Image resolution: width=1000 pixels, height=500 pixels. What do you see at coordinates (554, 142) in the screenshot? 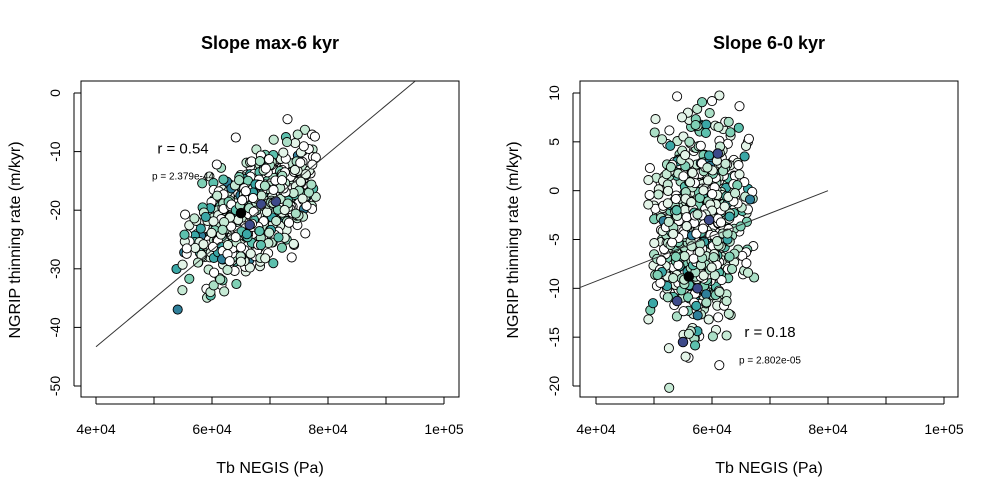
I see `panel-2-y-tick-label: 5` at bounding box center [554, 142].